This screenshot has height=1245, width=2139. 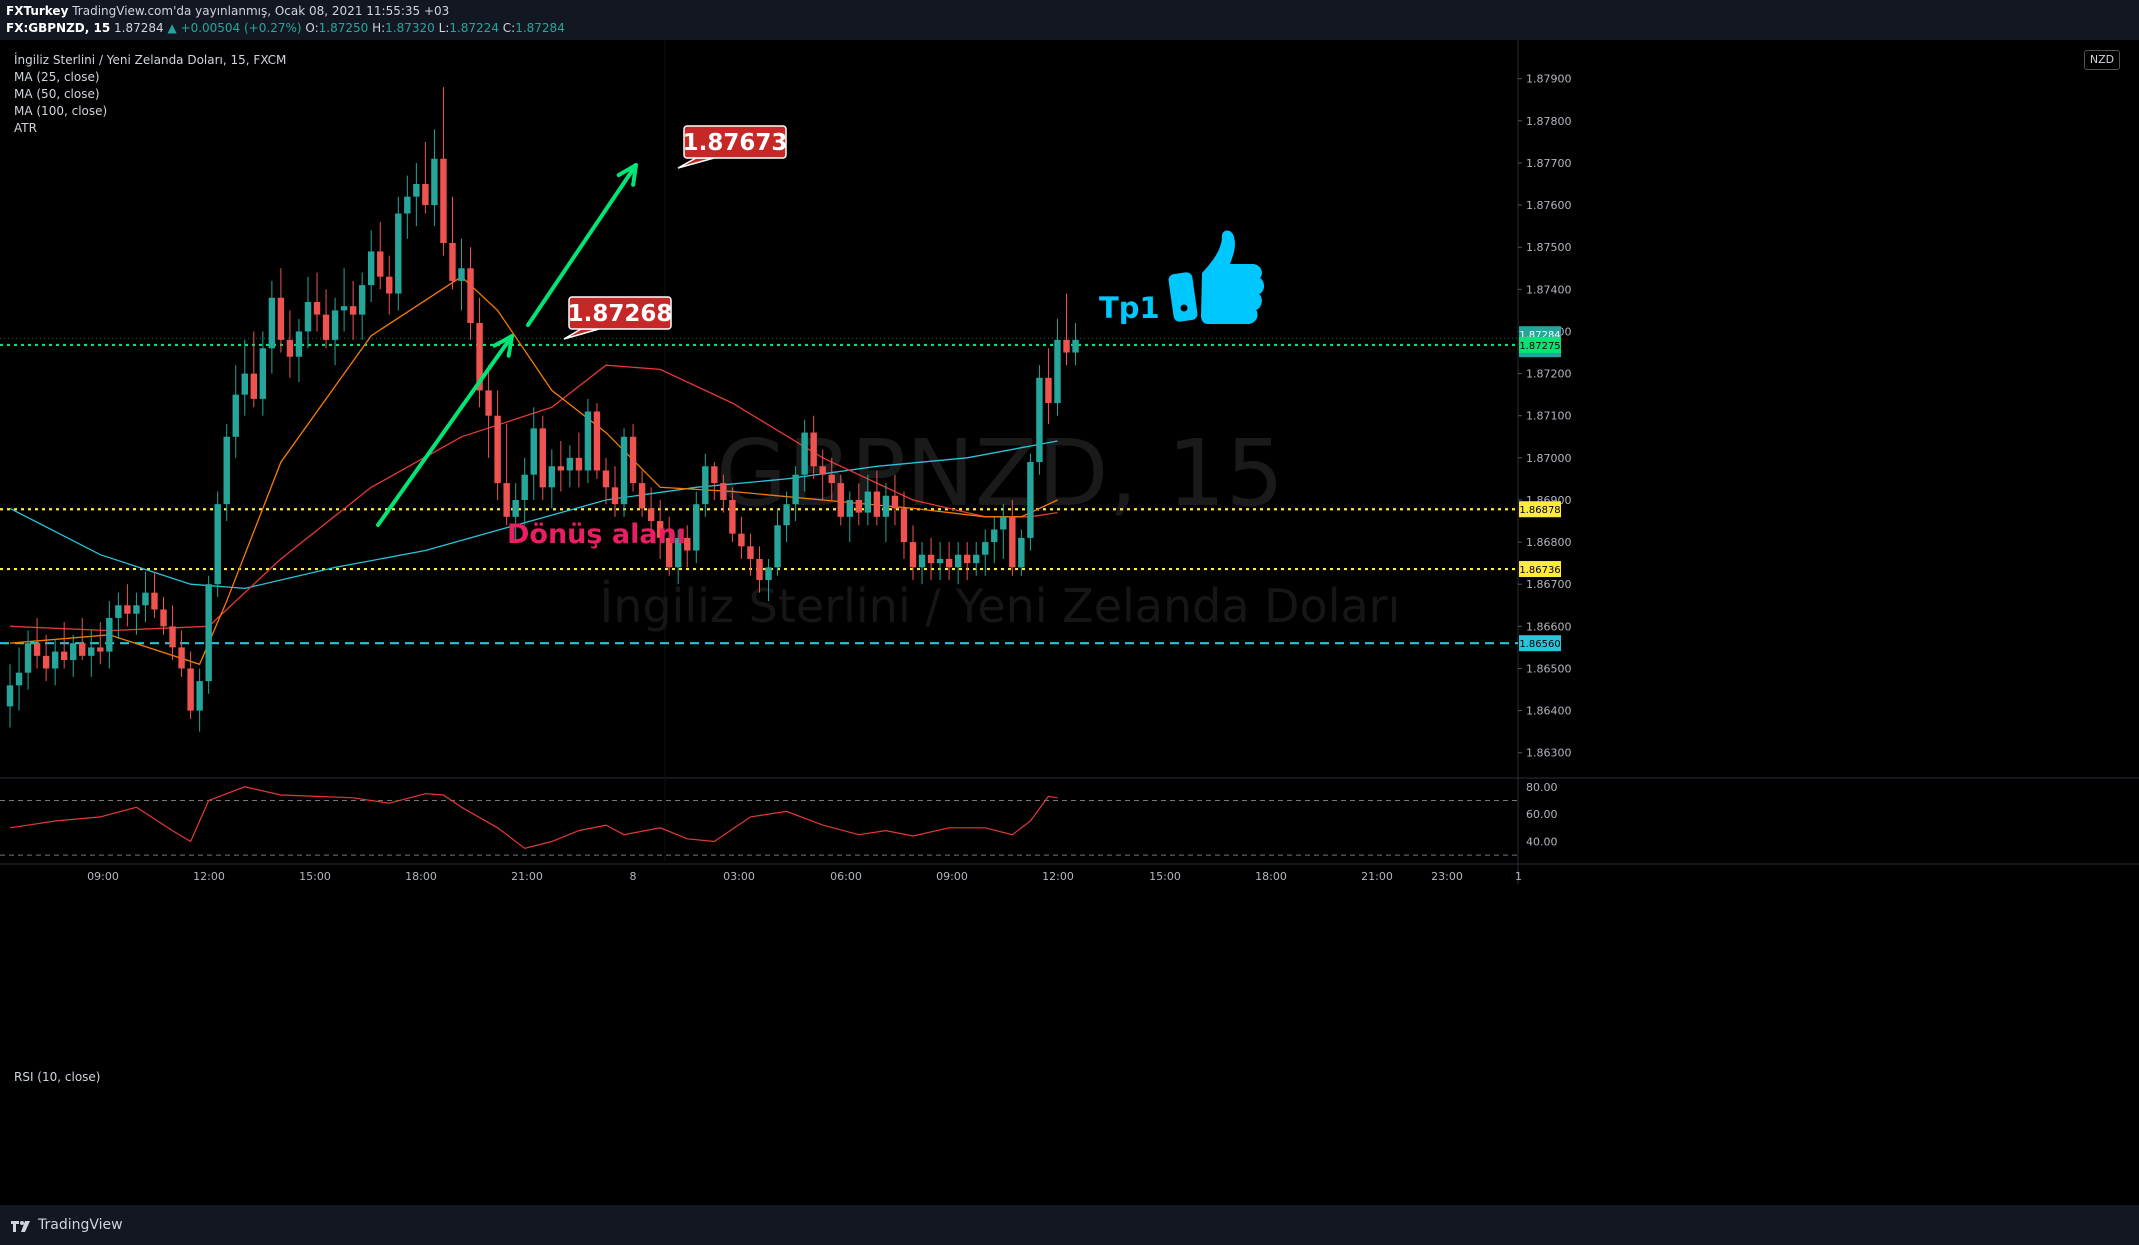 What do you see at coordinates (1549, 711) in the screenshot?
I see `price-tick-label: 1.86400` at bounding box center [1549, 711].